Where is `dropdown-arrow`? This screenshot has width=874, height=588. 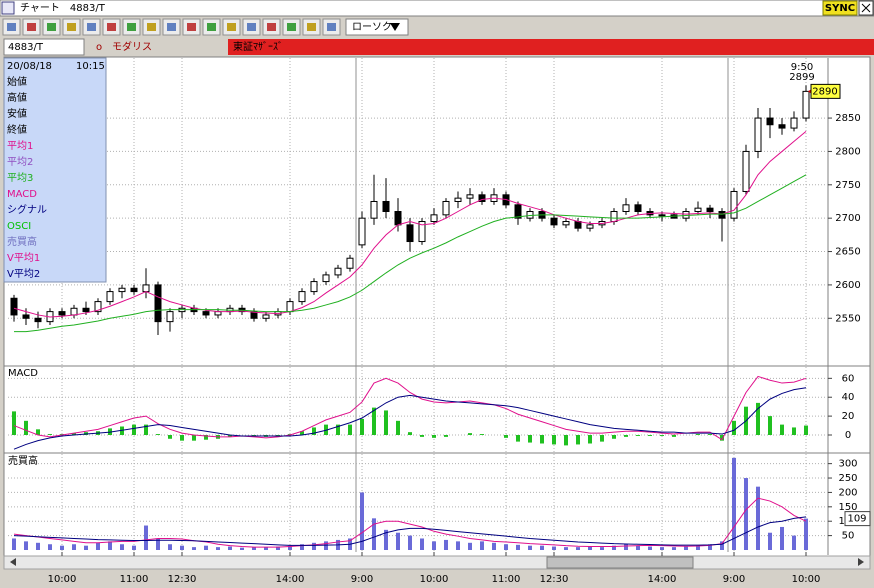 dropdown-arrow is located at coordinates (395, 27).